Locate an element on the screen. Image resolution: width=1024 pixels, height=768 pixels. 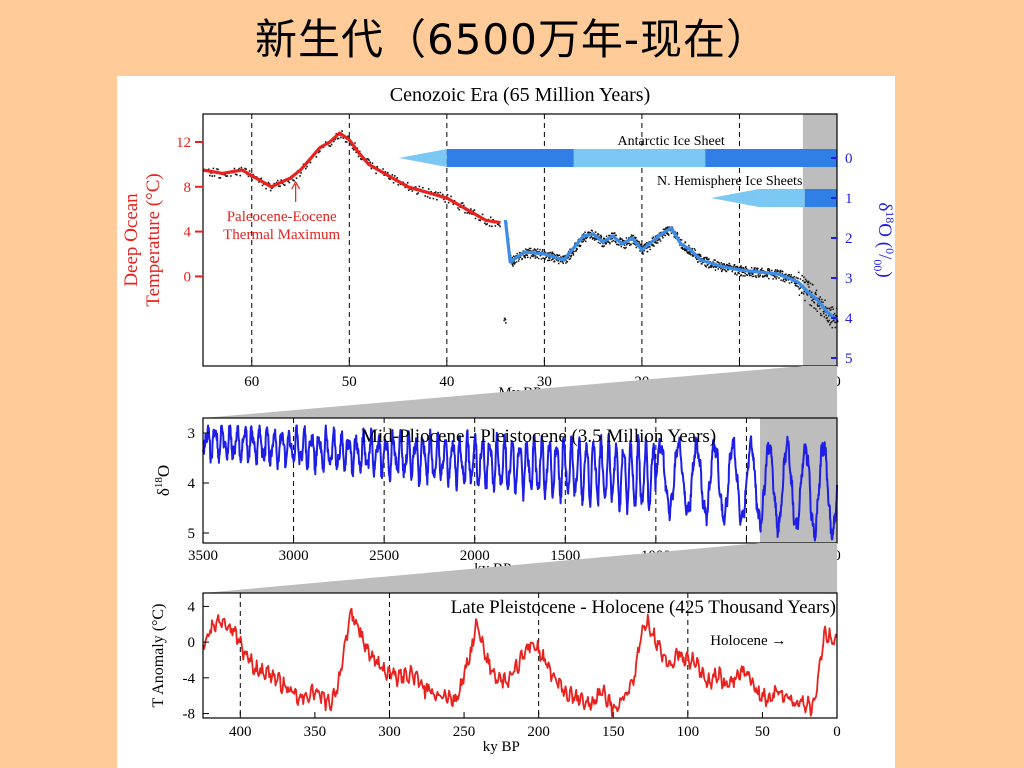
isotope-y-tick-label: 3 is located at coordinates (849, 279).